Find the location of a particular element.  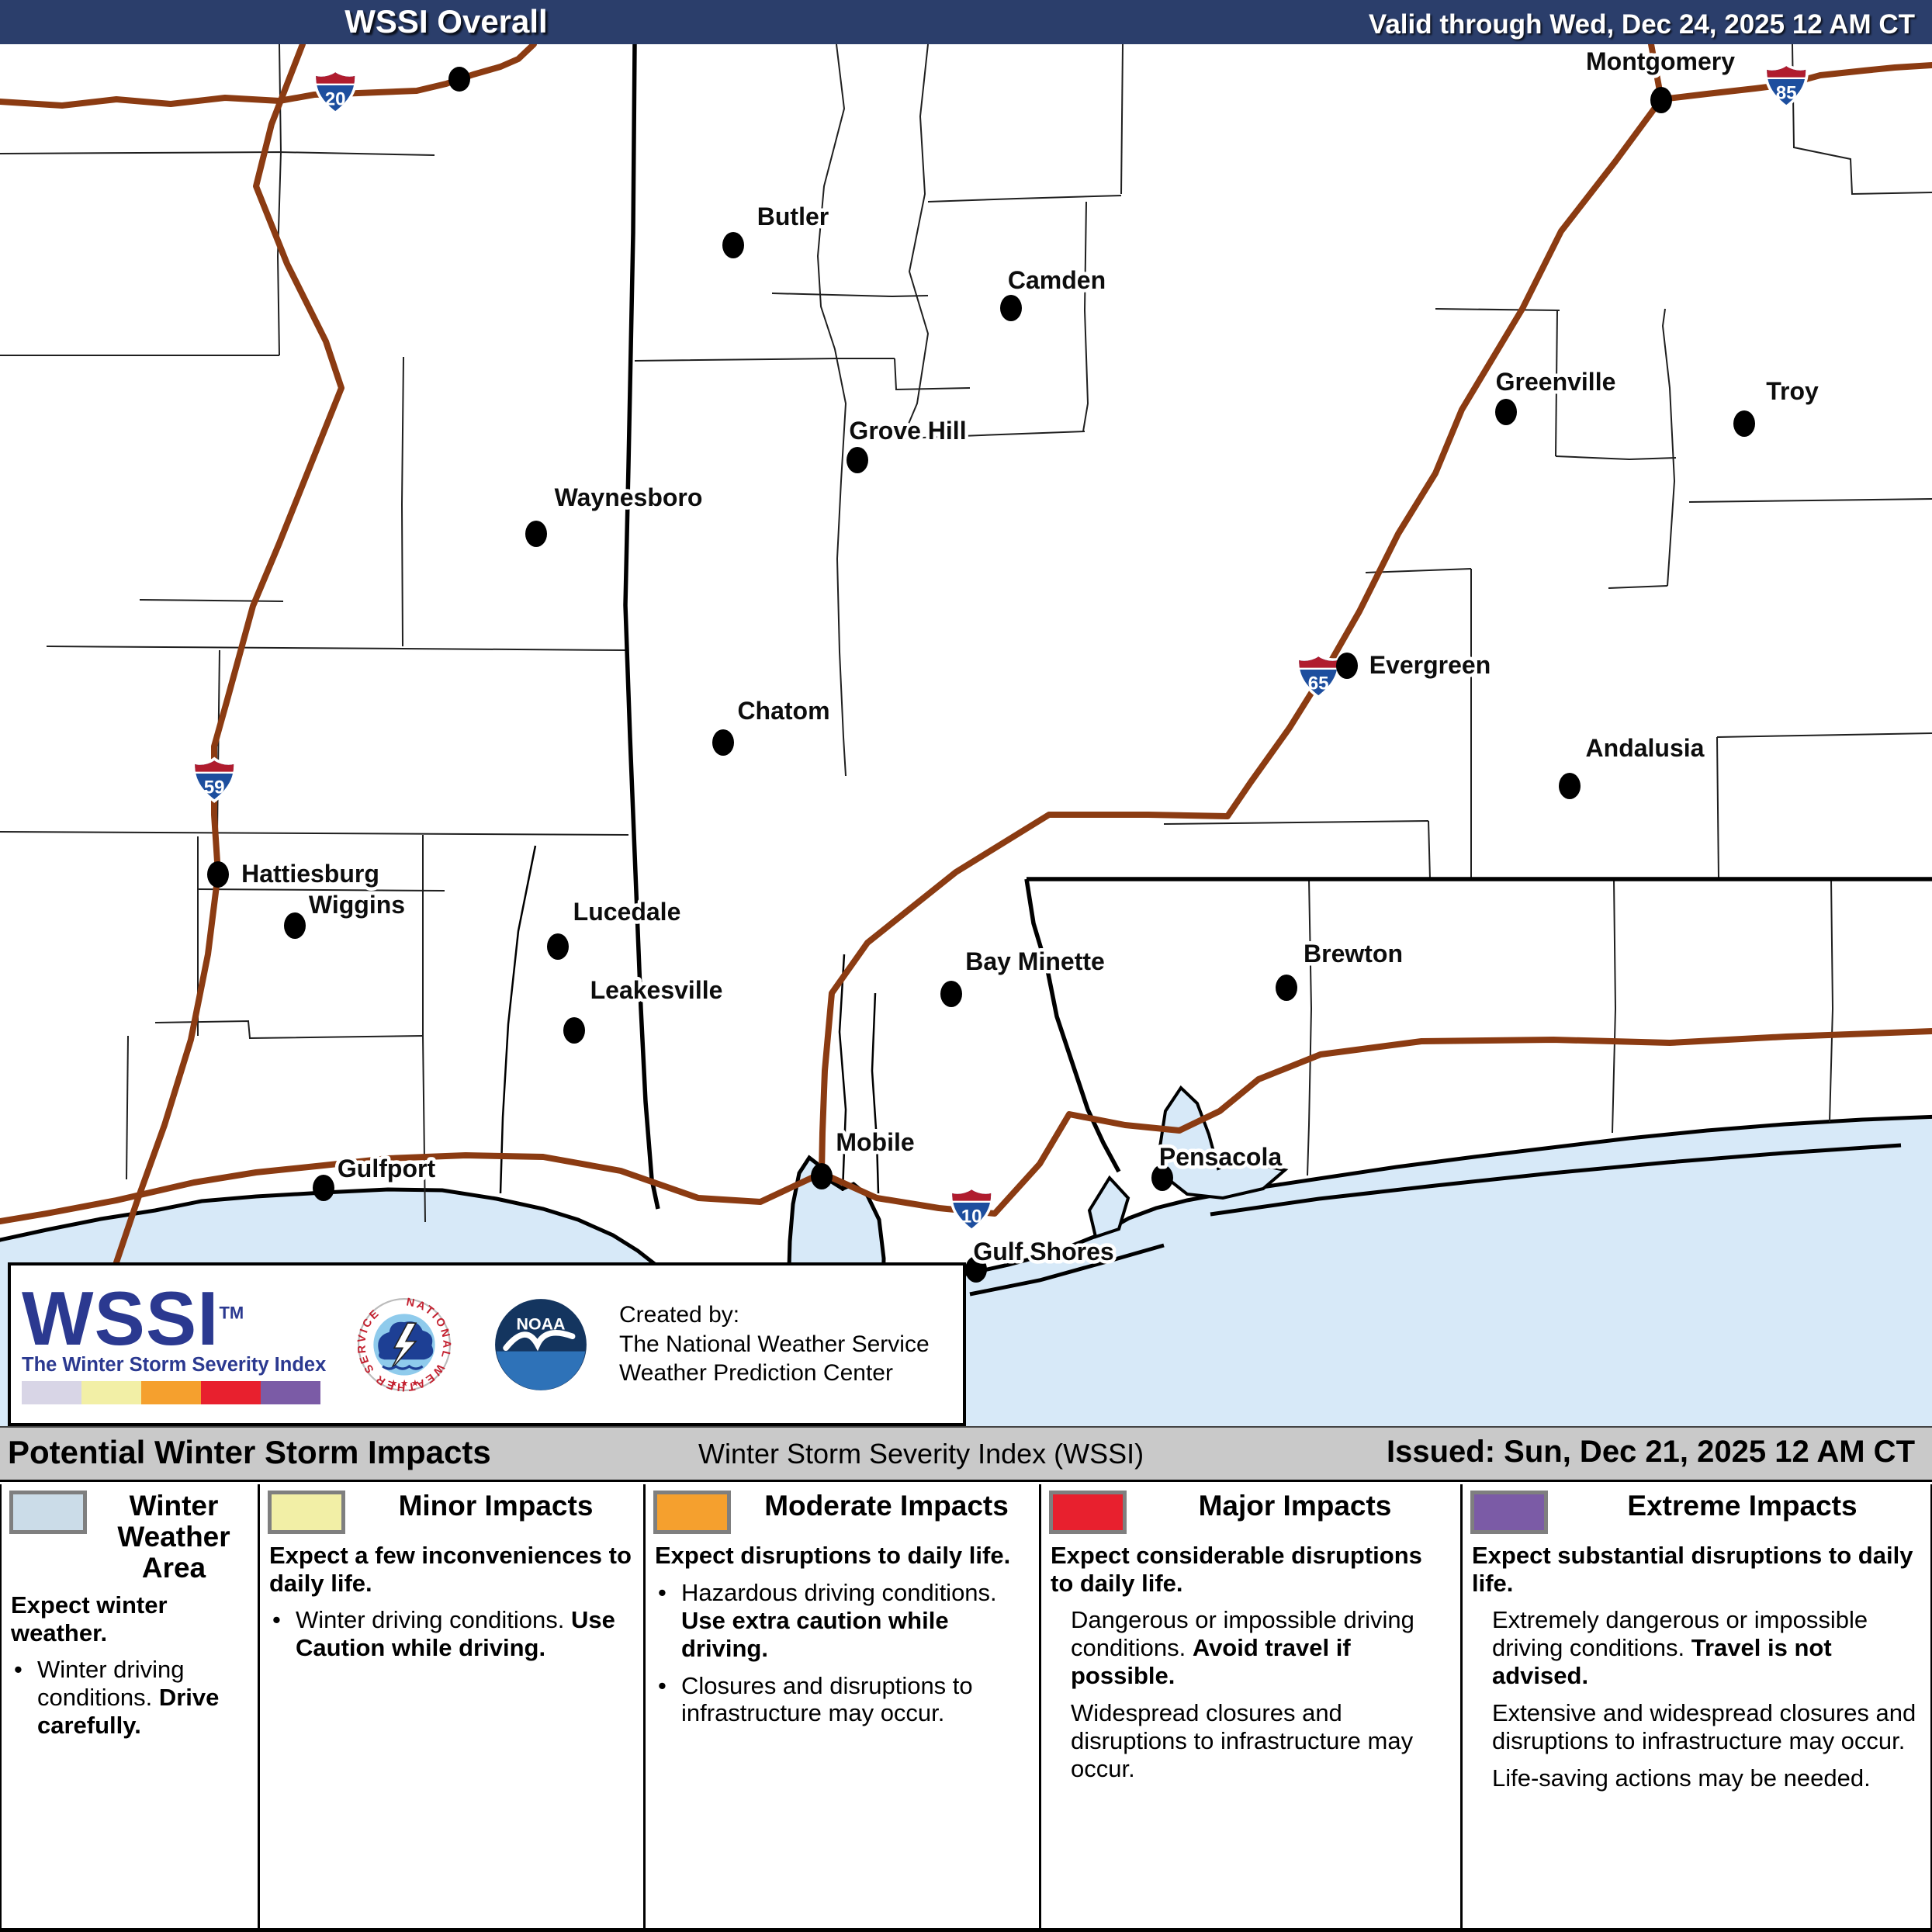

page-title: WSSI Overall is located at coordinates (446, 21).